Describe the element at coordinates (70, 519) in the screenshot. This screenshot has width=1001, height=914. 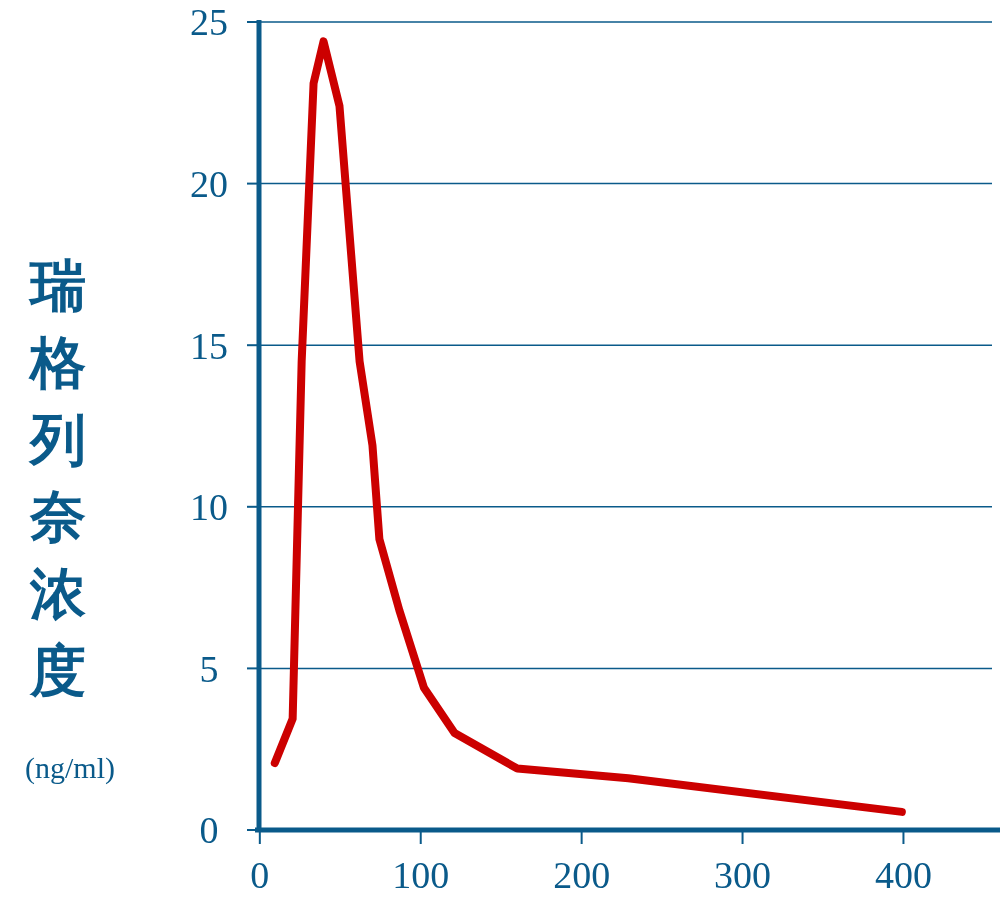
I see `y-axis-title: 瑞格列奈浓度 (ng/ml)` at that location.